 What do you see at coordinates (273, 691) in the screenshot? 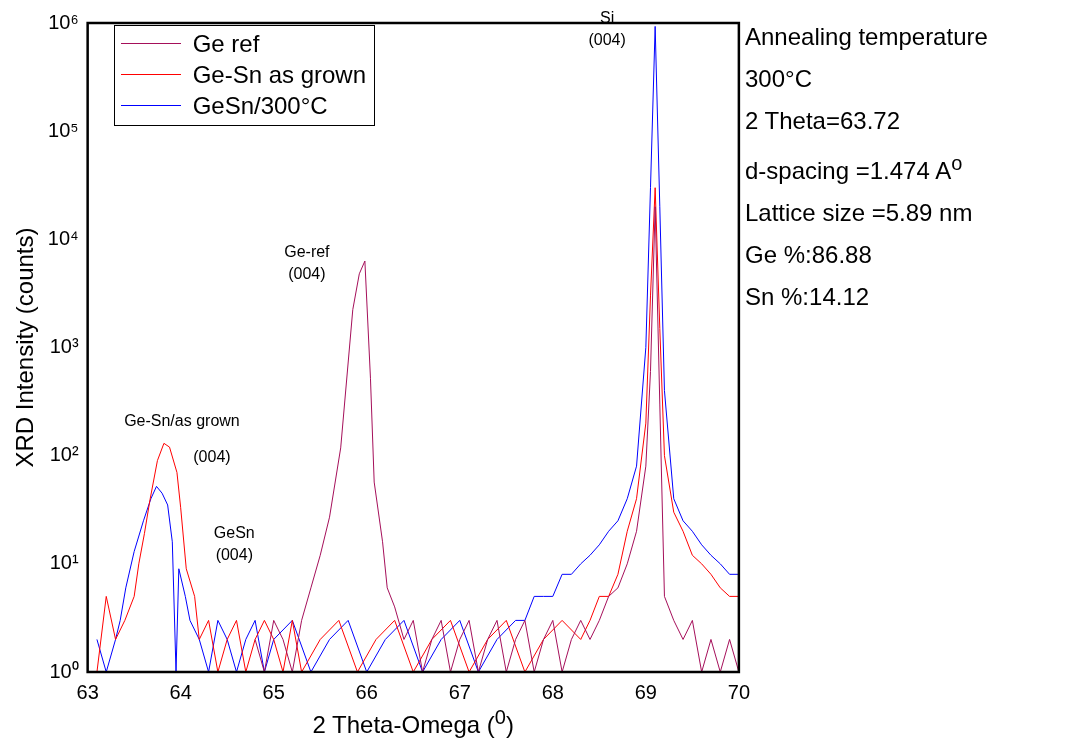
I see `x-tick-label: 65` at bounding box center [273, 691].